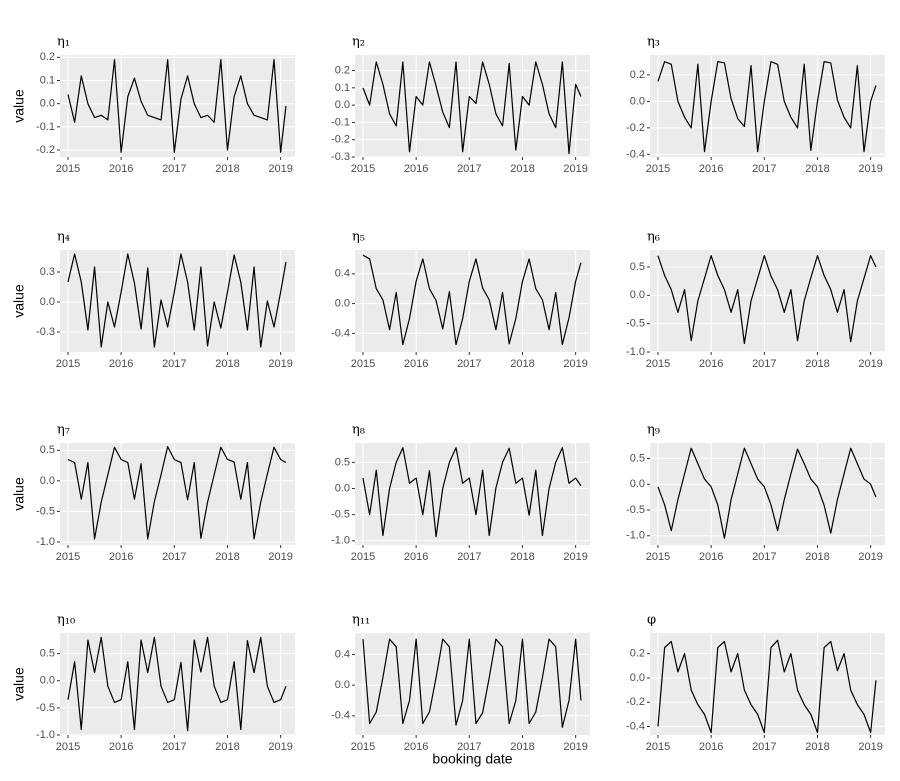 This screenshot has height=781, width=900. What do you see at coordinates (47, 272) in the screenshot?
I see `y-tick-label: 0.3` at bounding box center [47, 272].